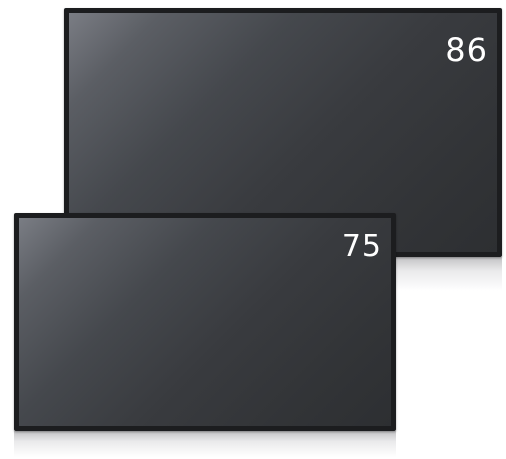 The image size is (506, 459). I want to click on display-75-reflection, so click(205, 444).